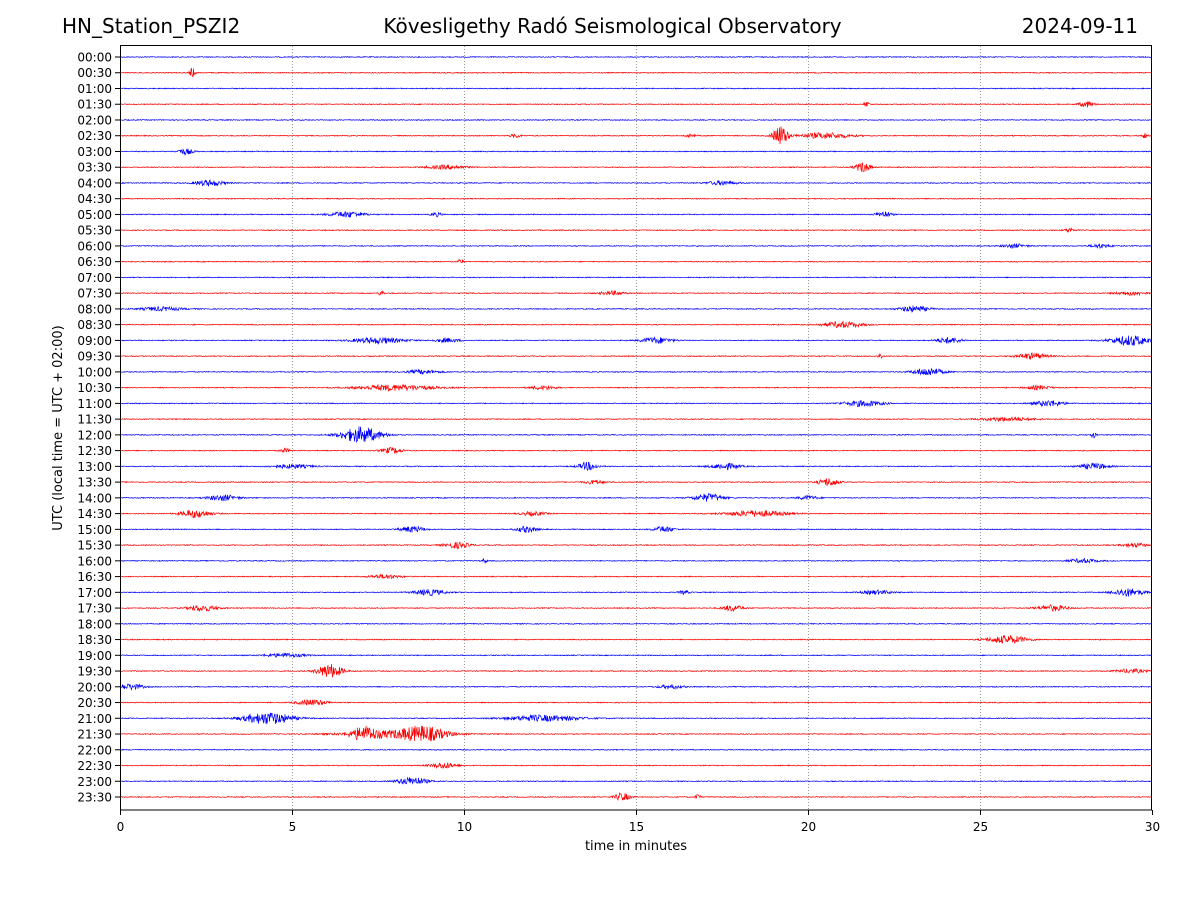 The width and height of the screenshot is (1200, 900). I want to click on y-tick-label: 19:30, so click(94, 672).